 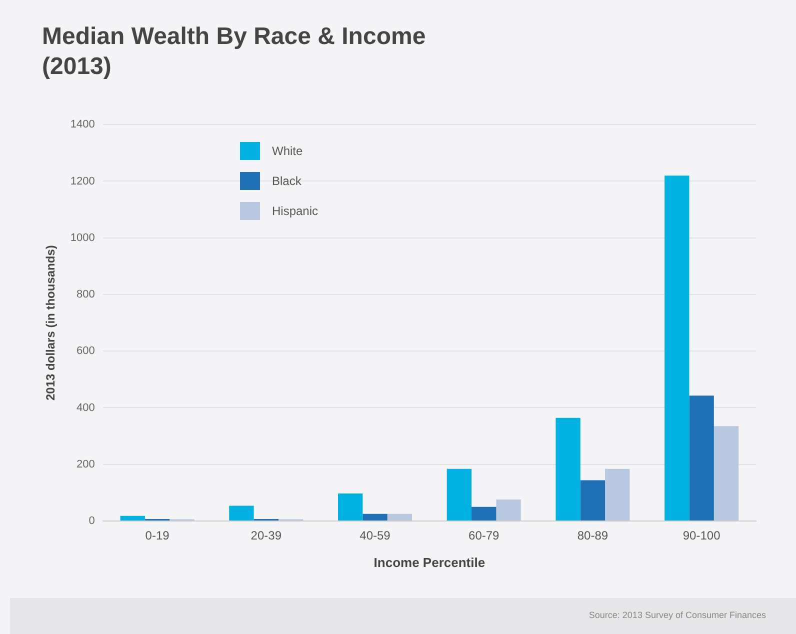 I want to click on legend-label: White, so click(x=287, y=151).